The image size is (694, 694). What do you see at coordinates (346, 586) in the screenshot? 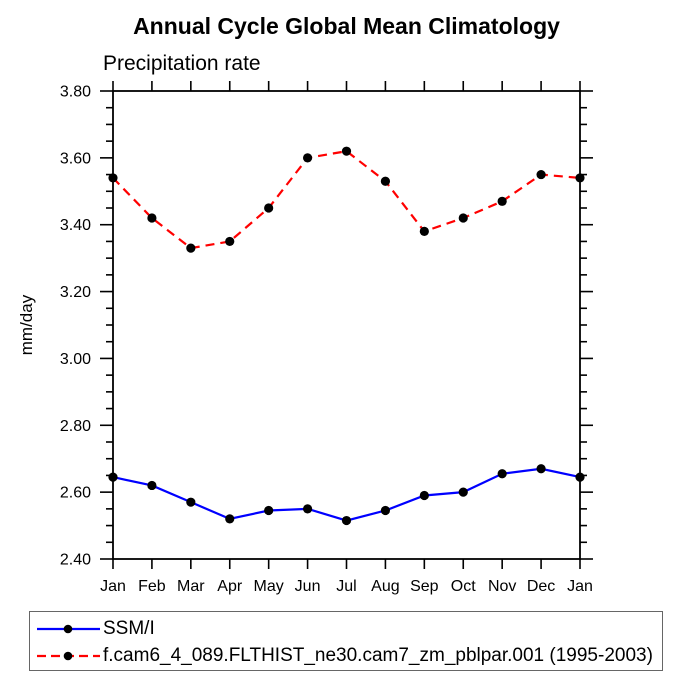
I see `x-tick-label: Jul` at bounding box center [346, 586].